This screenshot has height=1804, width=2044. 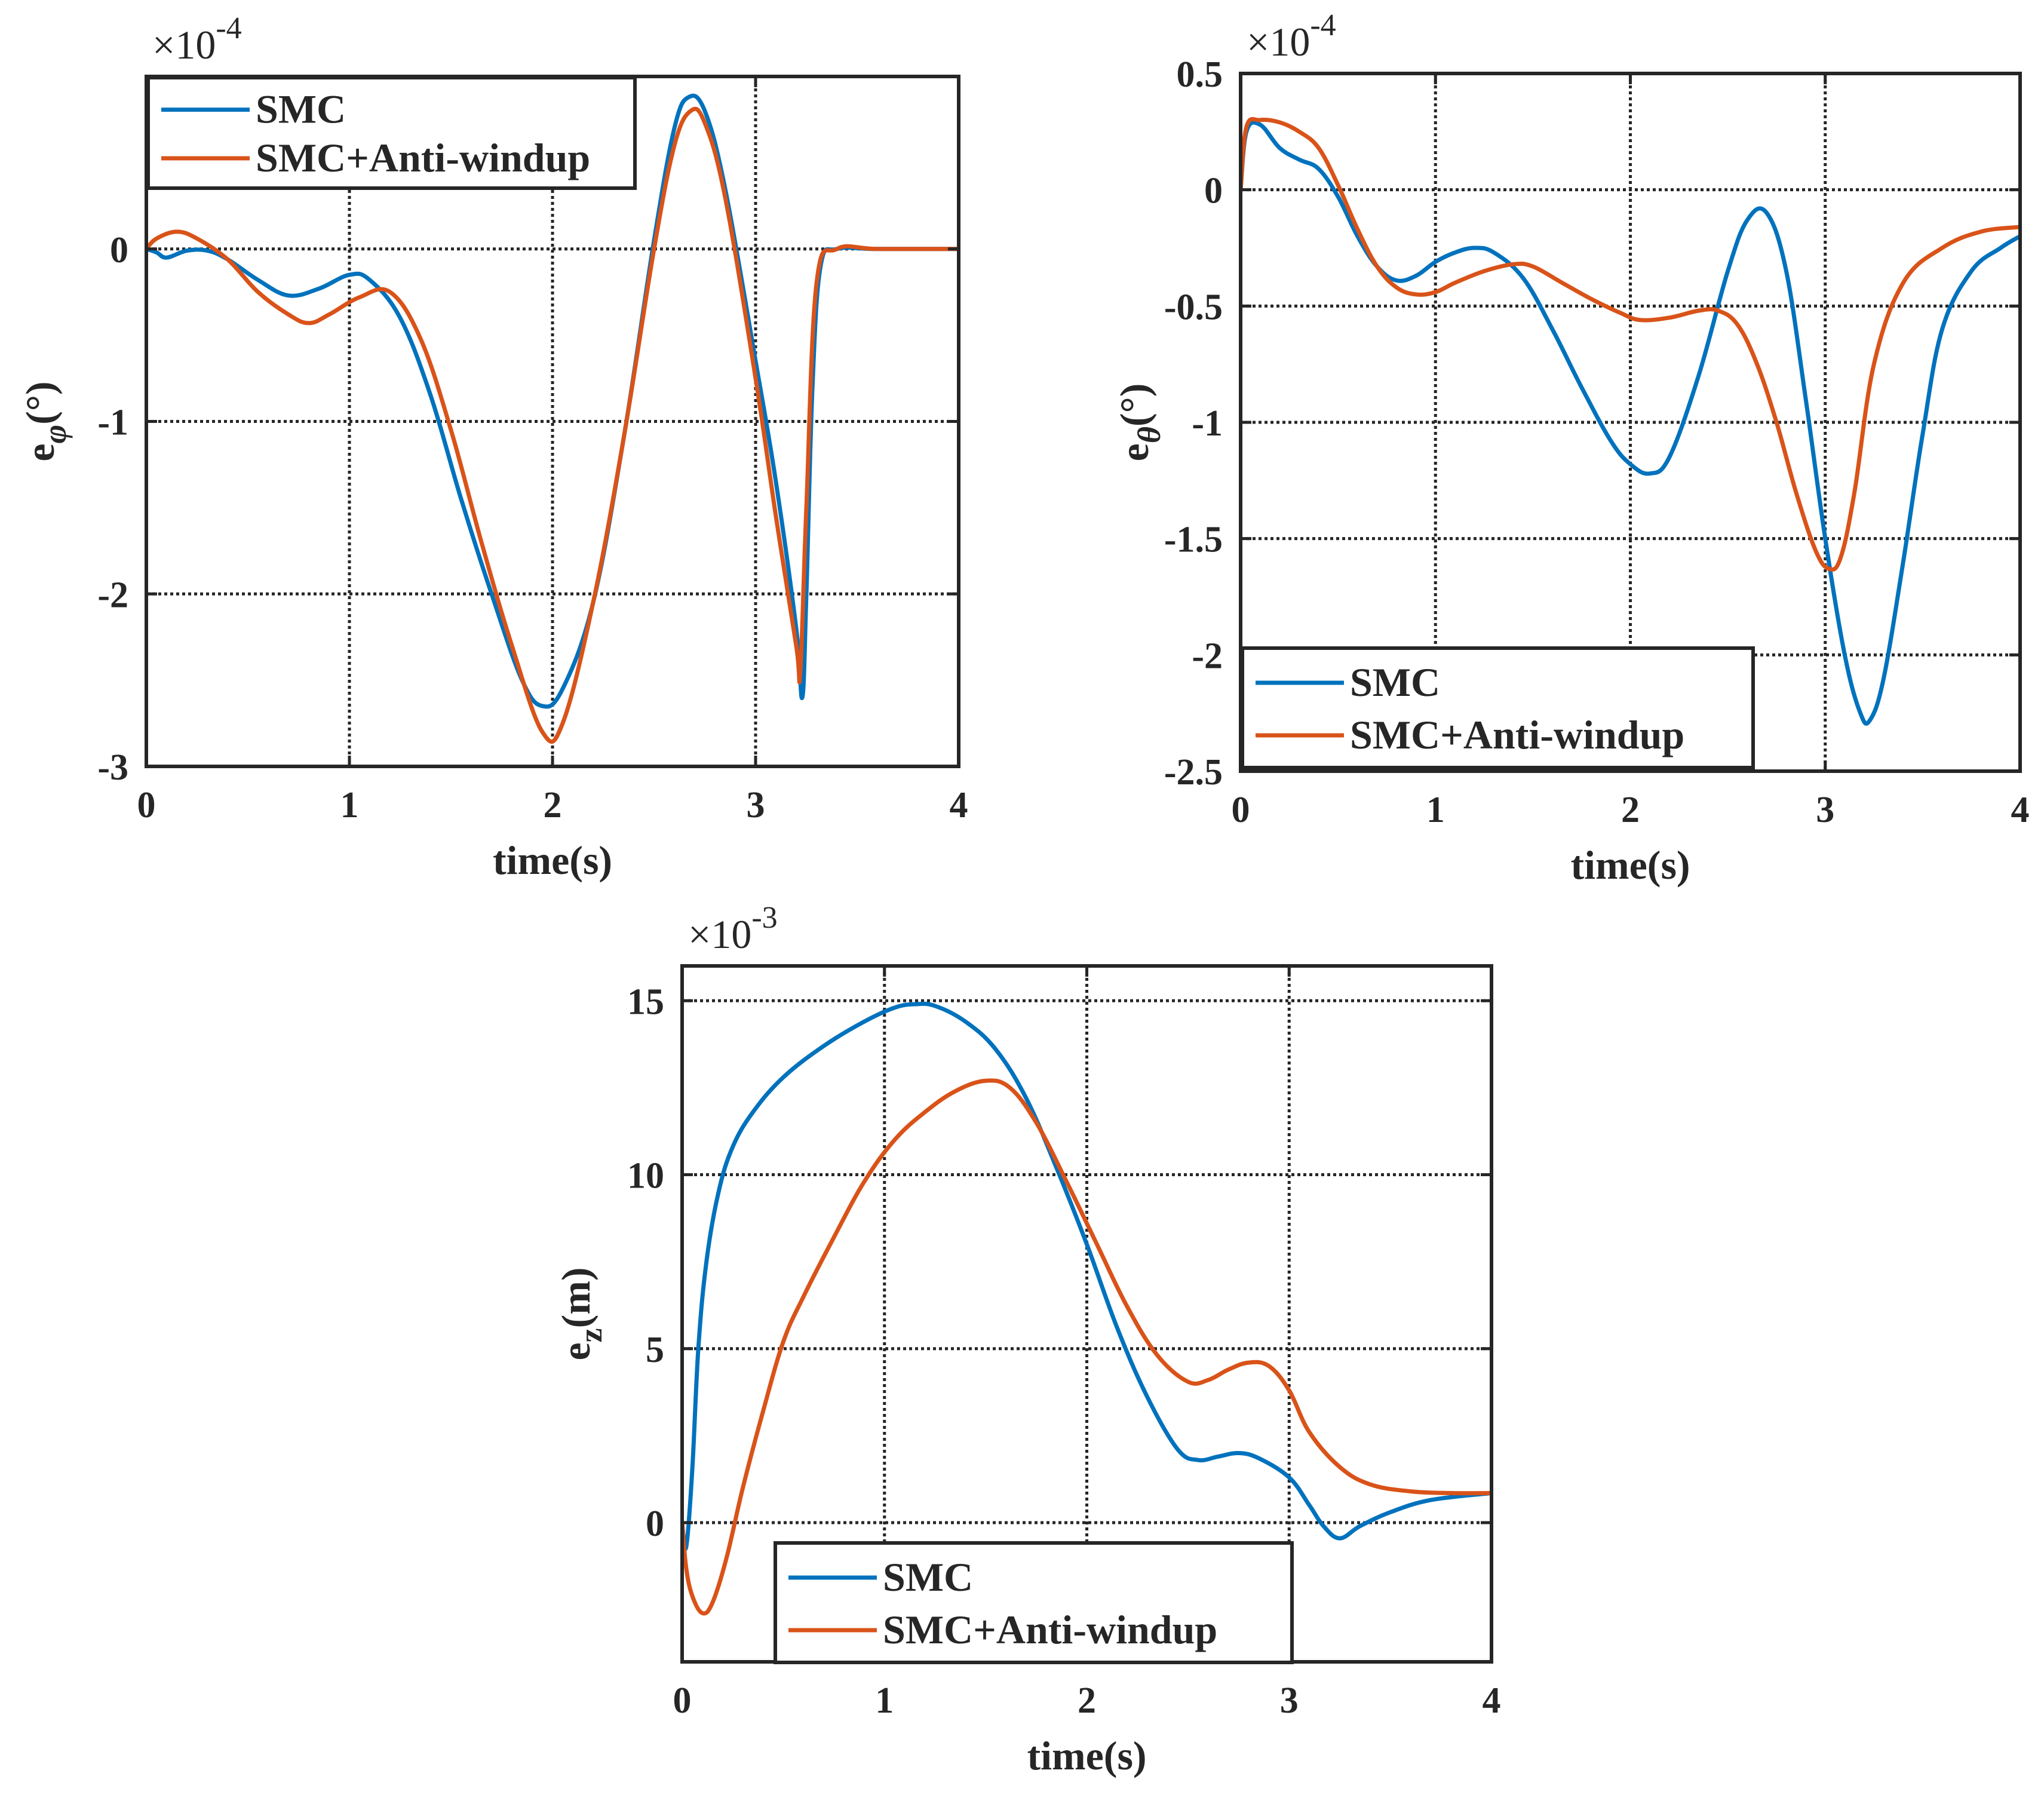 I want to click on y-tick-label: 10, so click(x=645, y=1176).